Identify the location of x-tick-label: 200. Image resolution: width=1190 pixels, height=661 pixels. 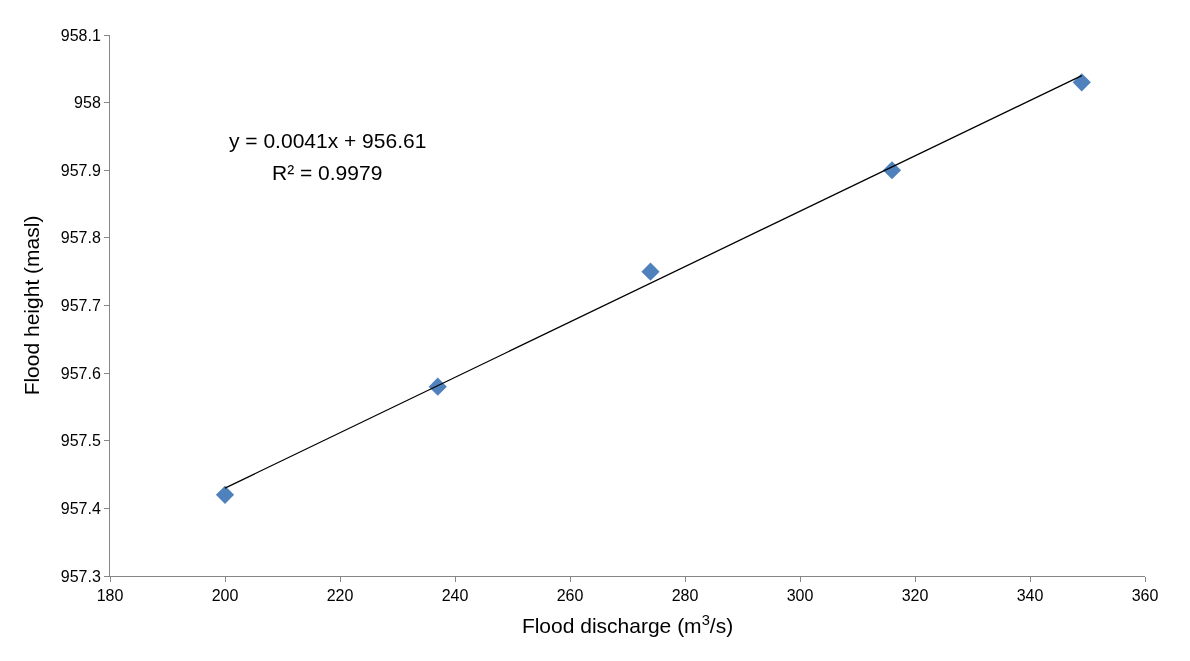
(225, 596).